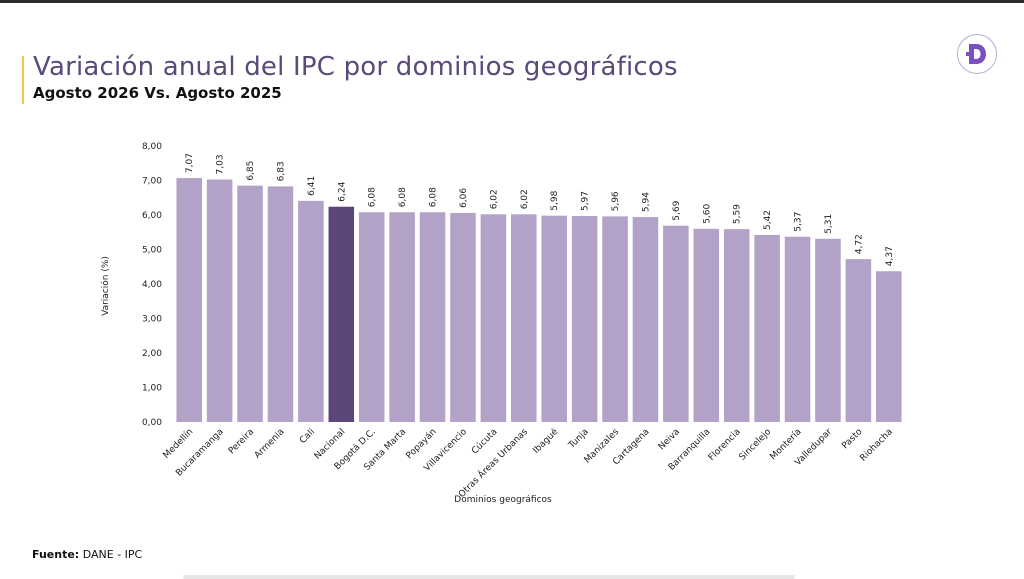 This screenshot has width=1024, height=579. What do you see at coordinates (152, 147) in the screenshot?
I see `y-tick-label: 8,00` at bounding box center [152, 147].